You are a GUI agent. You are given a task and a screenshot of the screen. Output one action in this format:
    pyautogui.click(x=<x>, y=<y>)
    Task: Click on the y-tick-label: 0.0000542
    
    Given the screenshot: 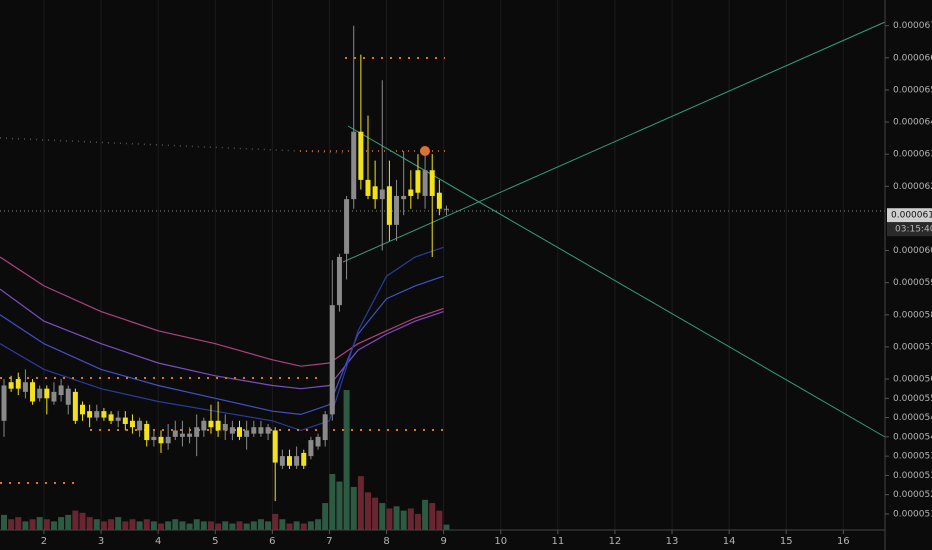 What is the action you would take?
    pyautogui.click(x=912, y=437)
    